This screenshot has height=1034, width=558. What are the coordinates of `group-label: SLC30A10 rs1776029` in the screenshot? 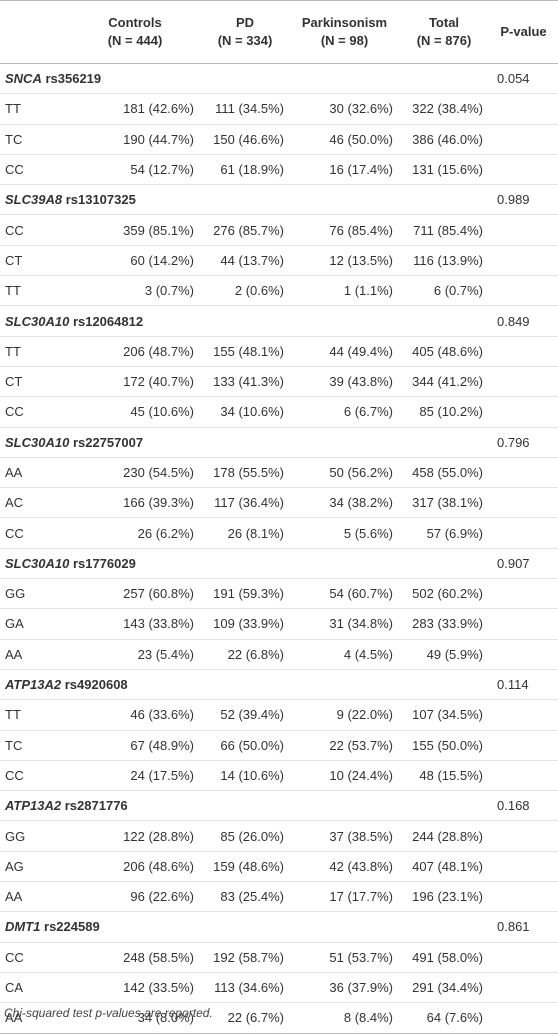 It's located at (244, 564).